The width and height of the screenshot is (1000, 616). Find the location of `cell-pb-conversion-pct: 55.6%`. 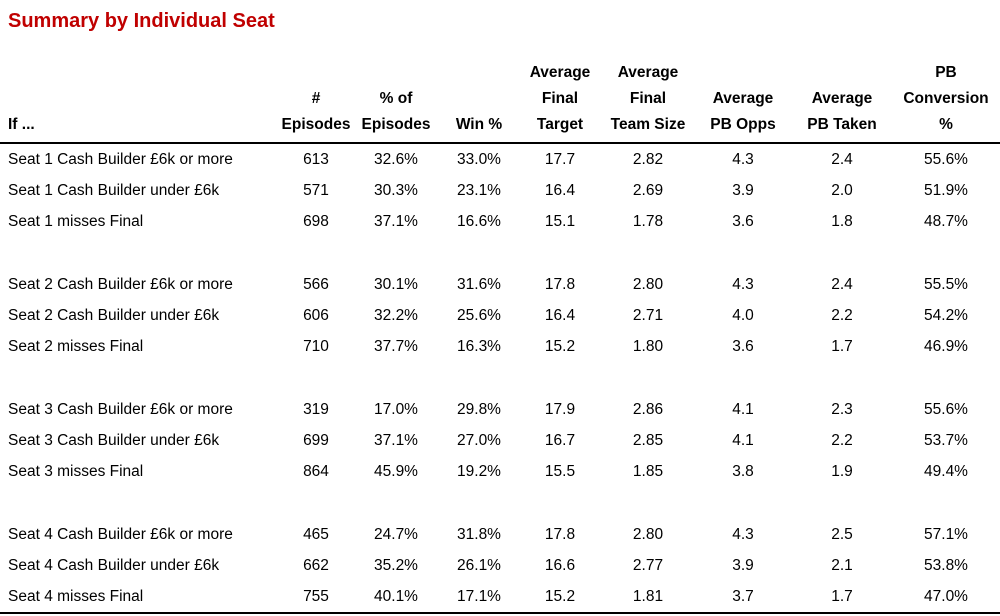

cell-pb-conversion-pct: 55.6% is located at coordinates (946, 409).